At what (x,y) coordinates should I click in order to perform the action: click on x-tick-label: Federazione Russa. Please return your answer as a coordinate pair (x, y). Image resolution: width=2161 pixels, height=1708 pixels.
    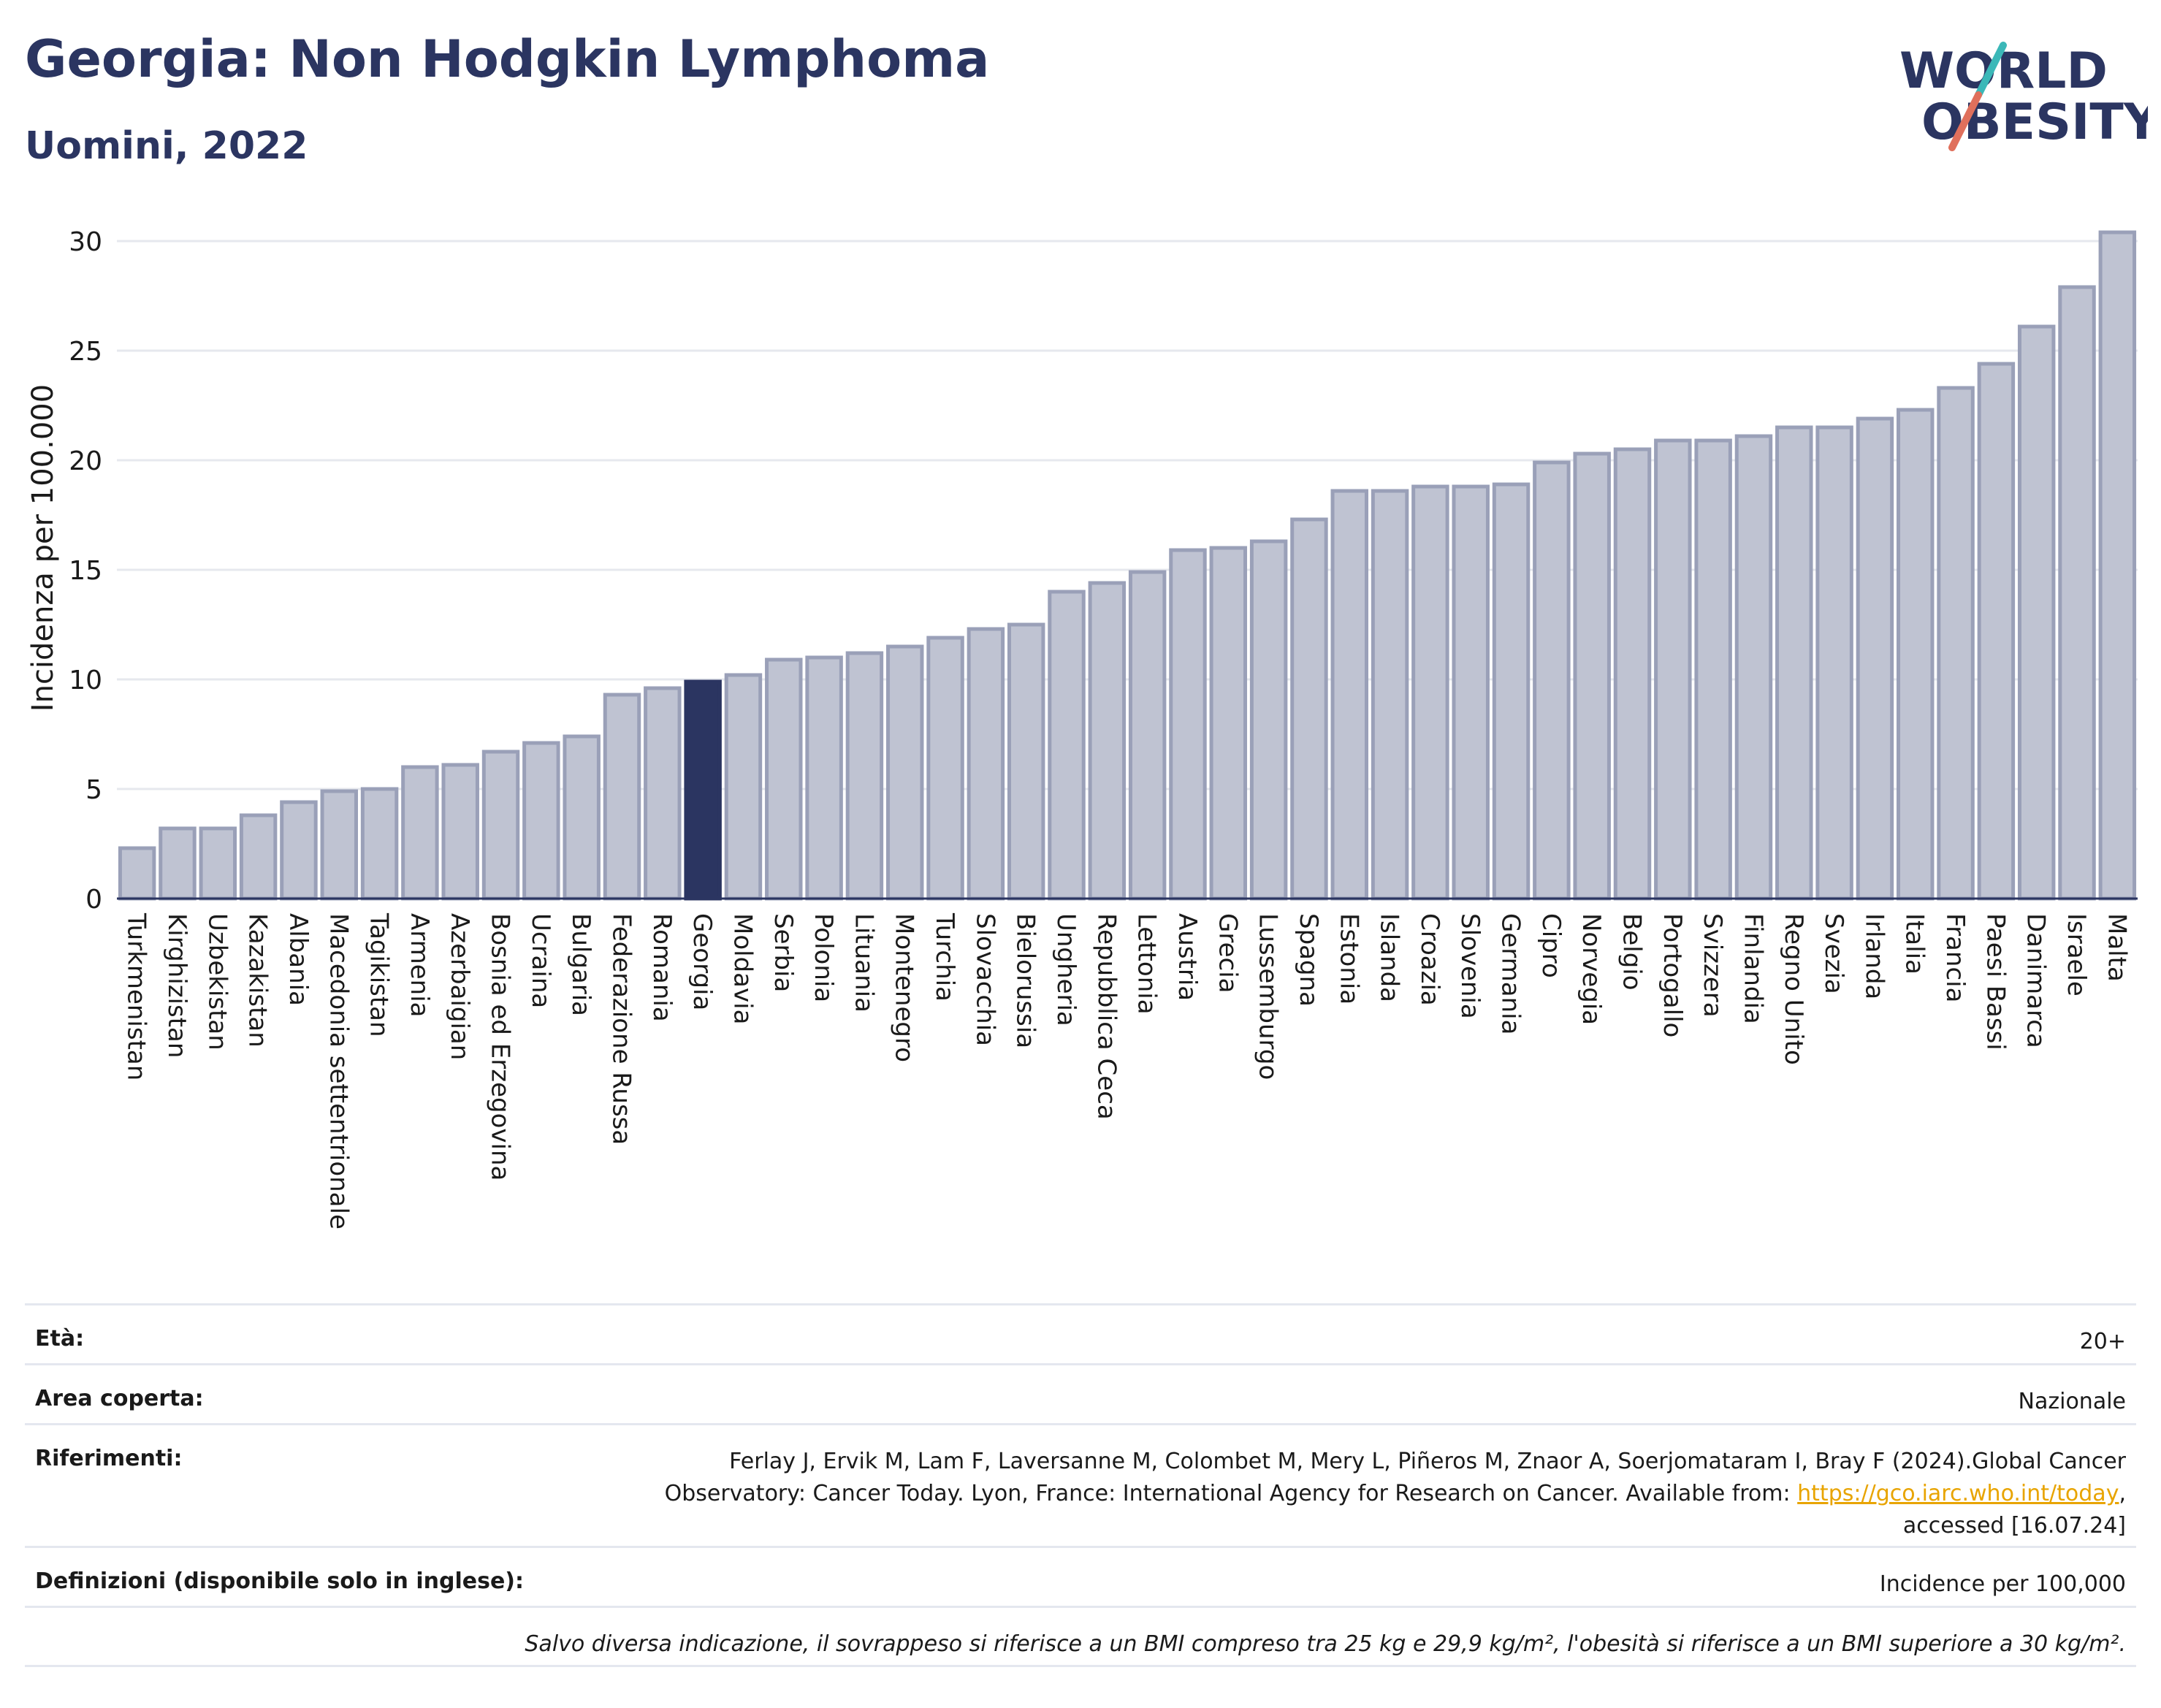
    Looking at the image, I should click on (622, 1029).